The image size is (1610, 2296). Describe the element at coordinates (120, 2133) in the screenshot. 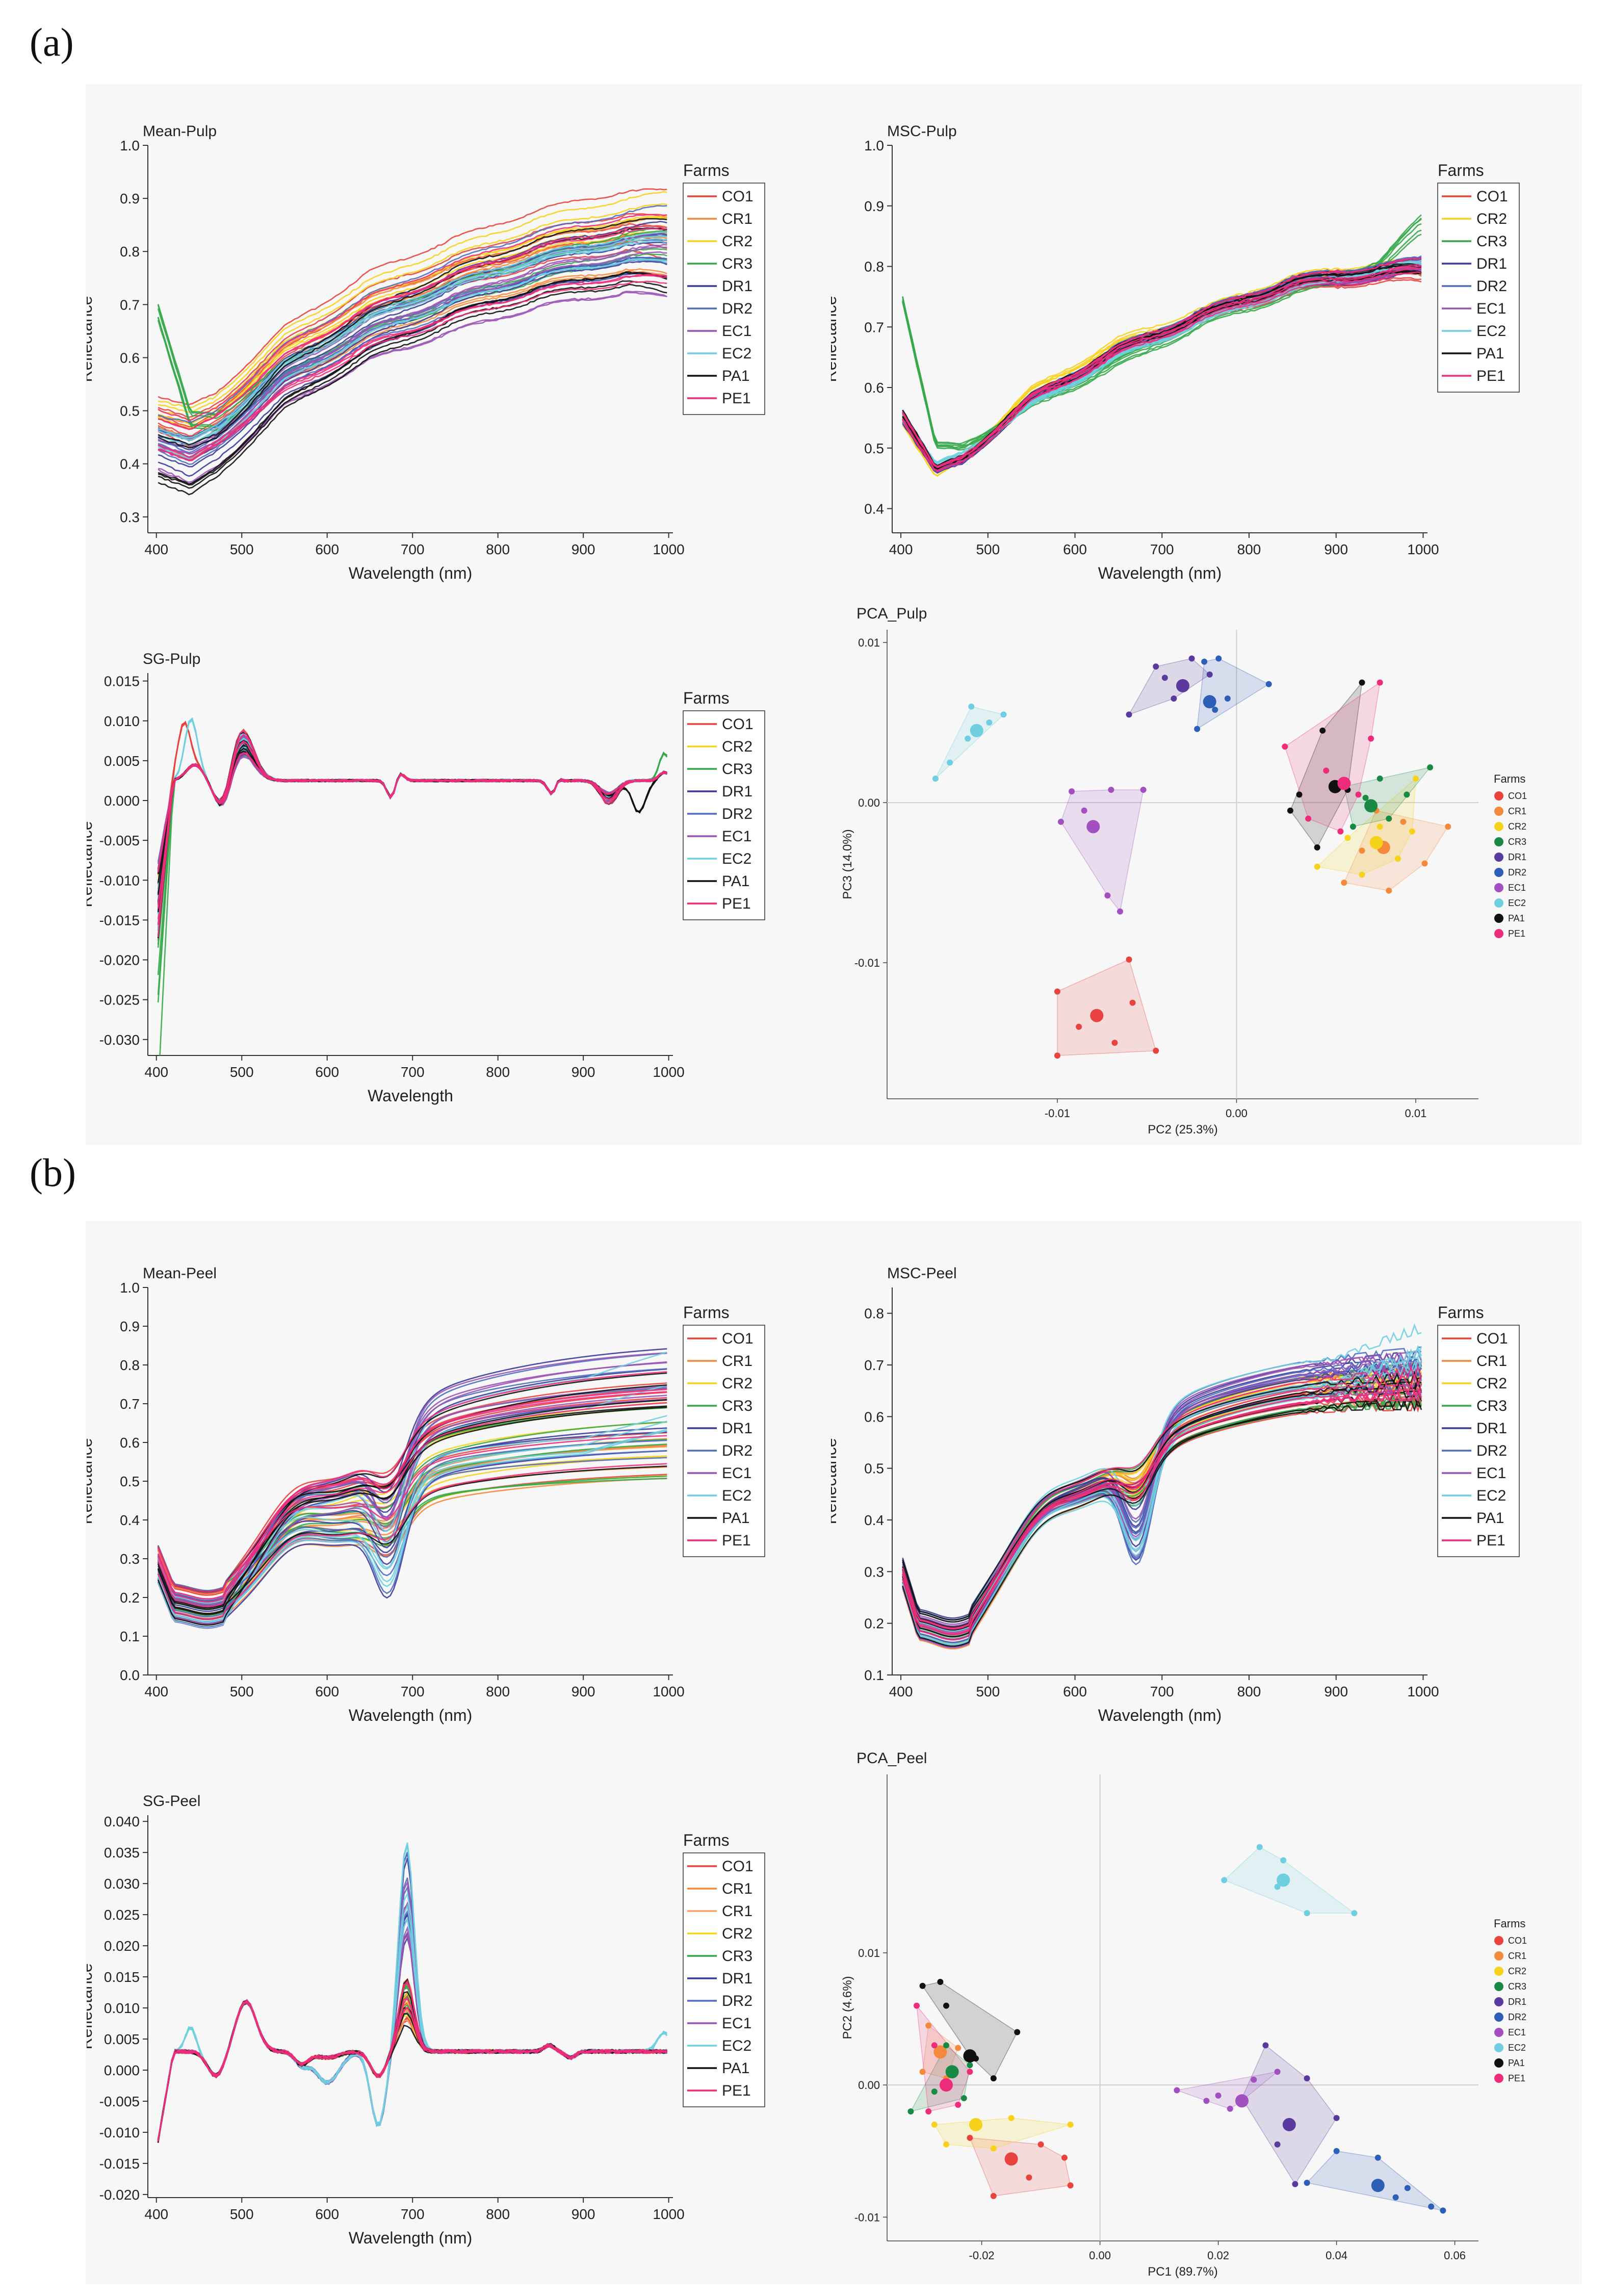

I see `y-tick-label: -0.010` at that location.